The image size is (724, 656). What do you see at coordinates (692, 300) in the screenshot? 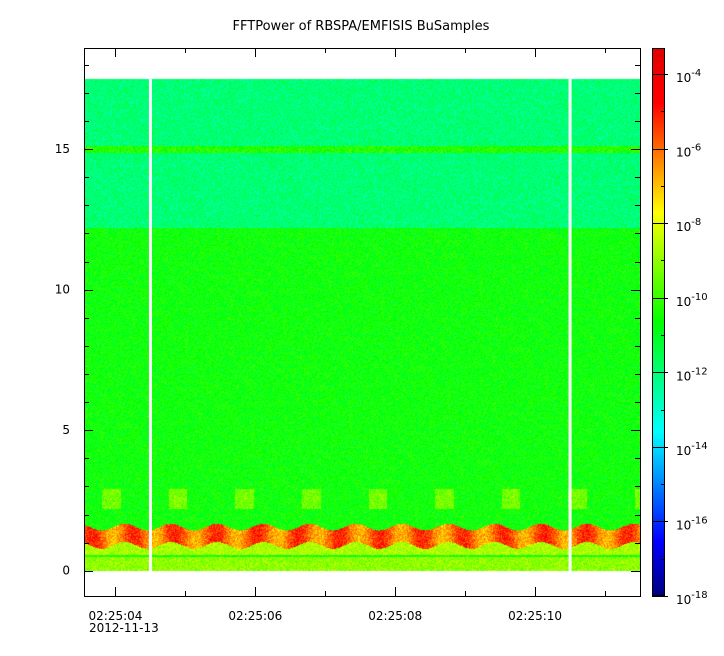
I see `colorbar-tick-label: 10⁻¹⁰` at bounding box center [692, 300].